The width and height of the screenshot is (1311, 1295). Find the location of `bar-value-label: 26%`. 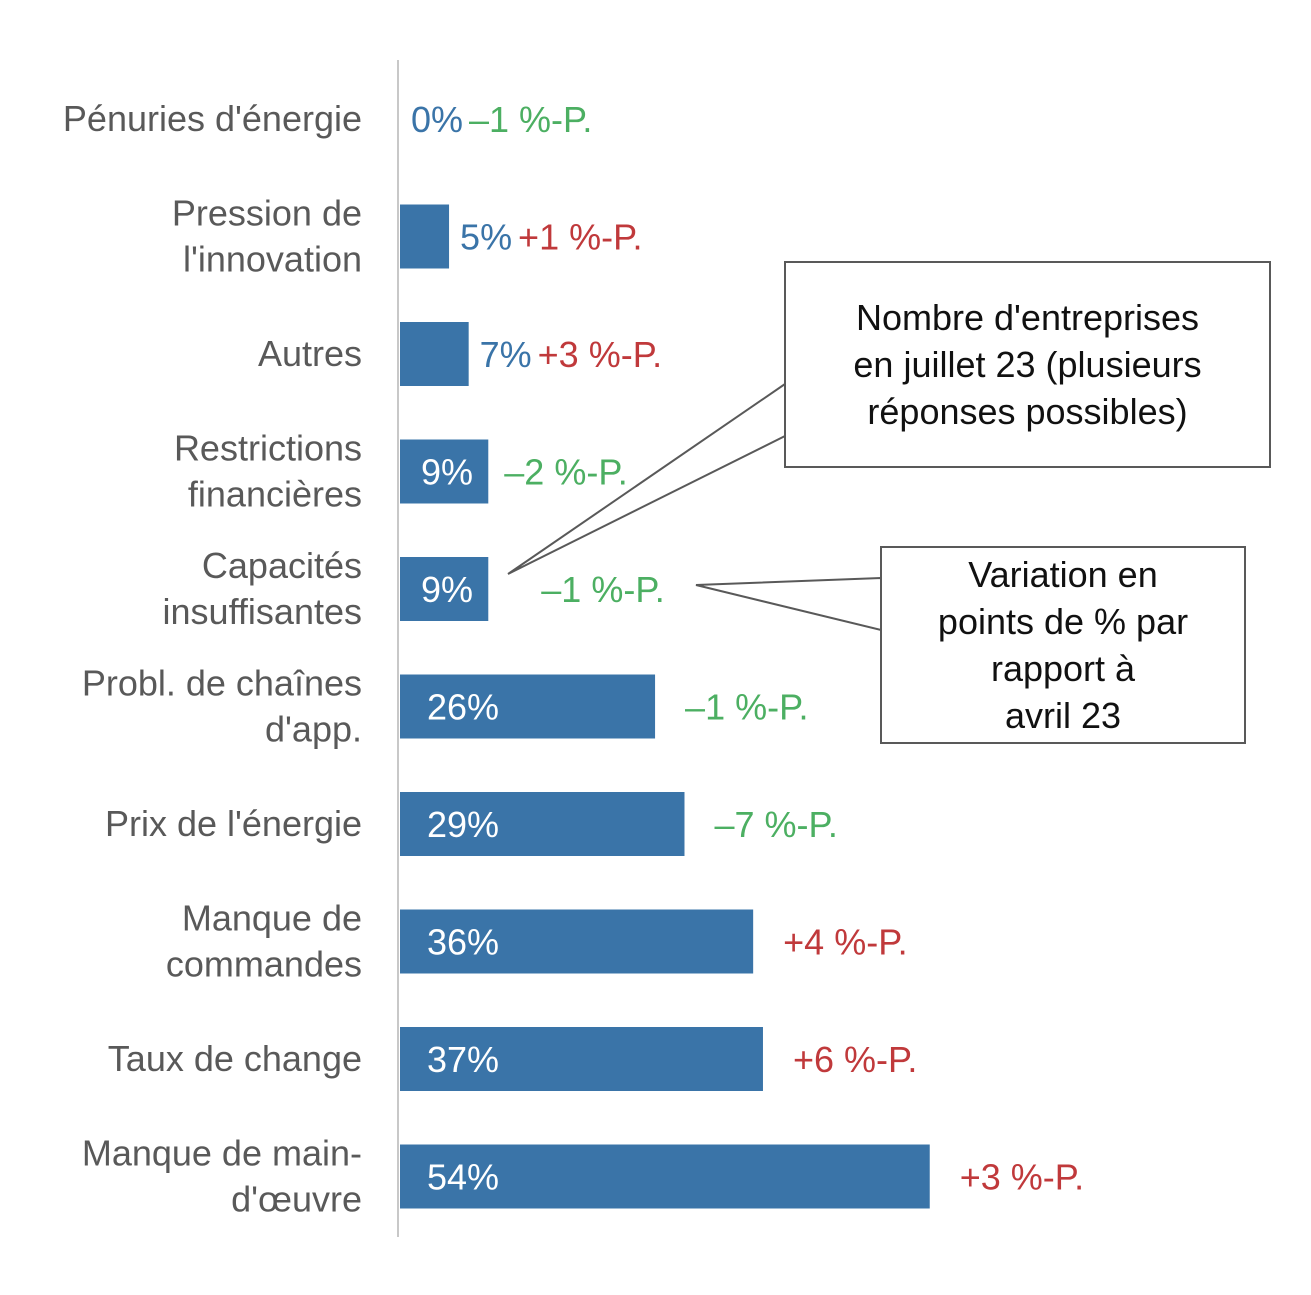

bar-value-label: 26% is located at coordinates (463, 707).